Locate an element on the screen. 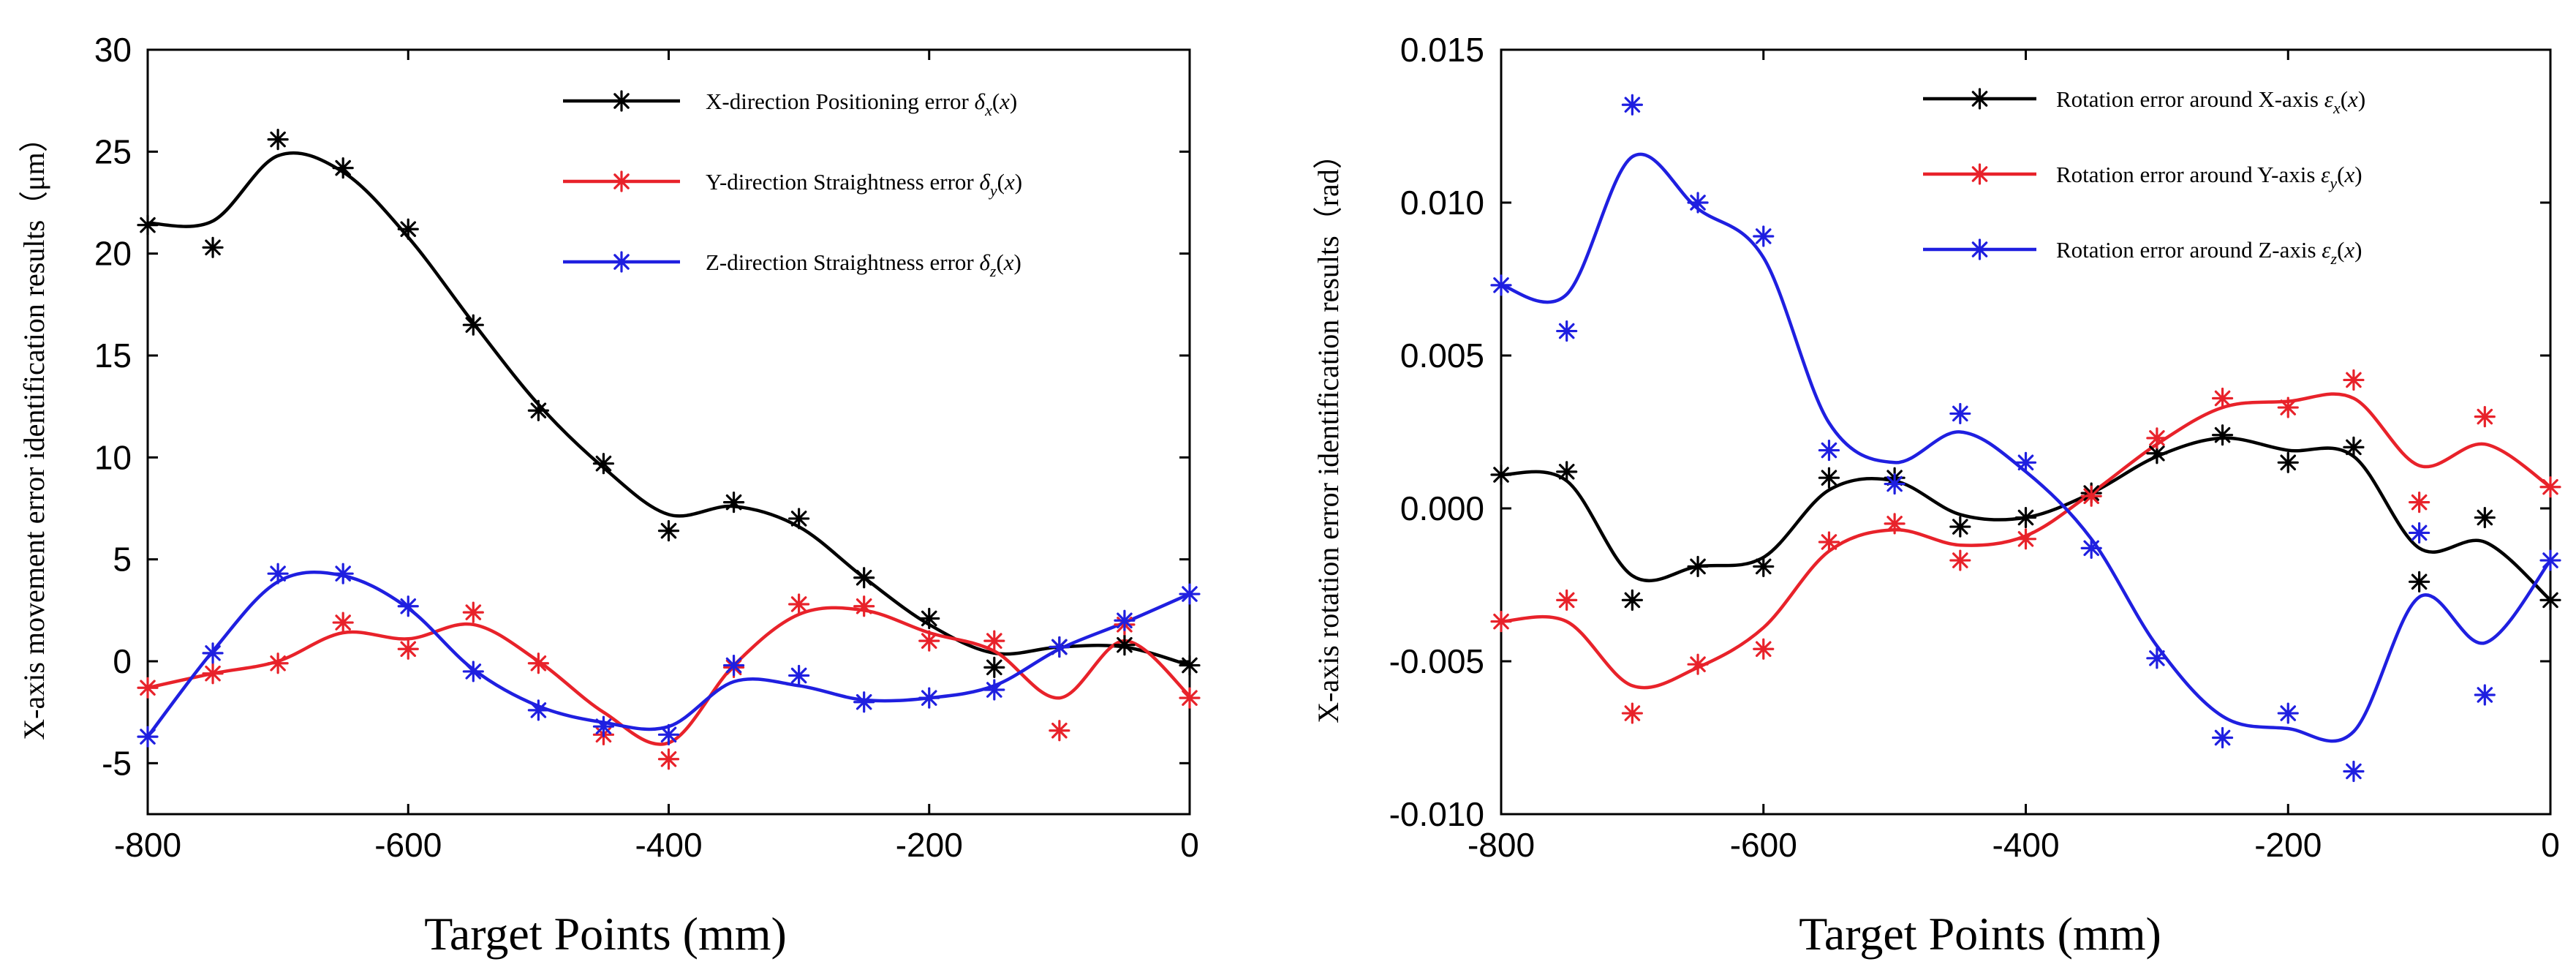 This screenshot has height=978, width=2576. y-tick-label: 10 is located at coordinates (113, 457).